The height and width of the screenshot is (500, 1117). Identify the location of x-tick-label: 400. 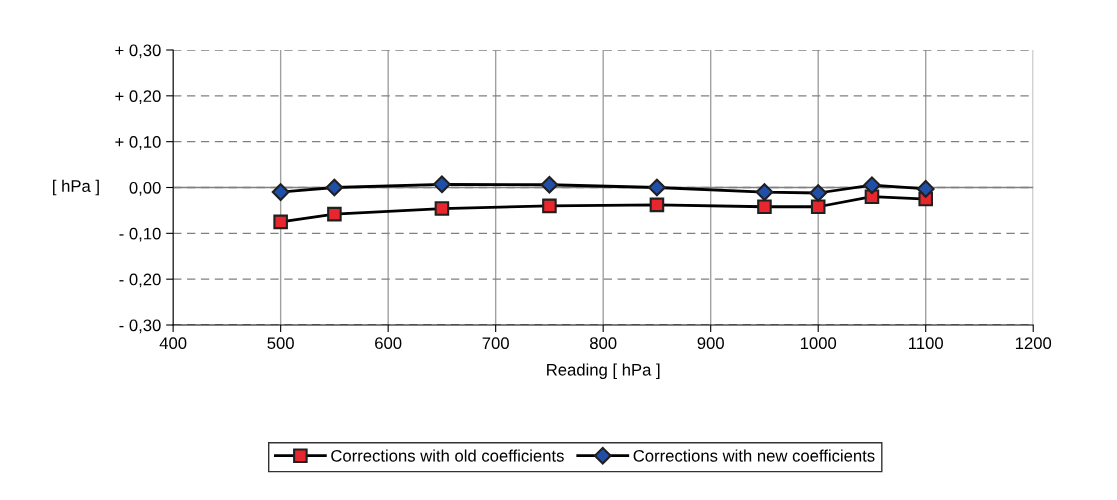
(173, 343).